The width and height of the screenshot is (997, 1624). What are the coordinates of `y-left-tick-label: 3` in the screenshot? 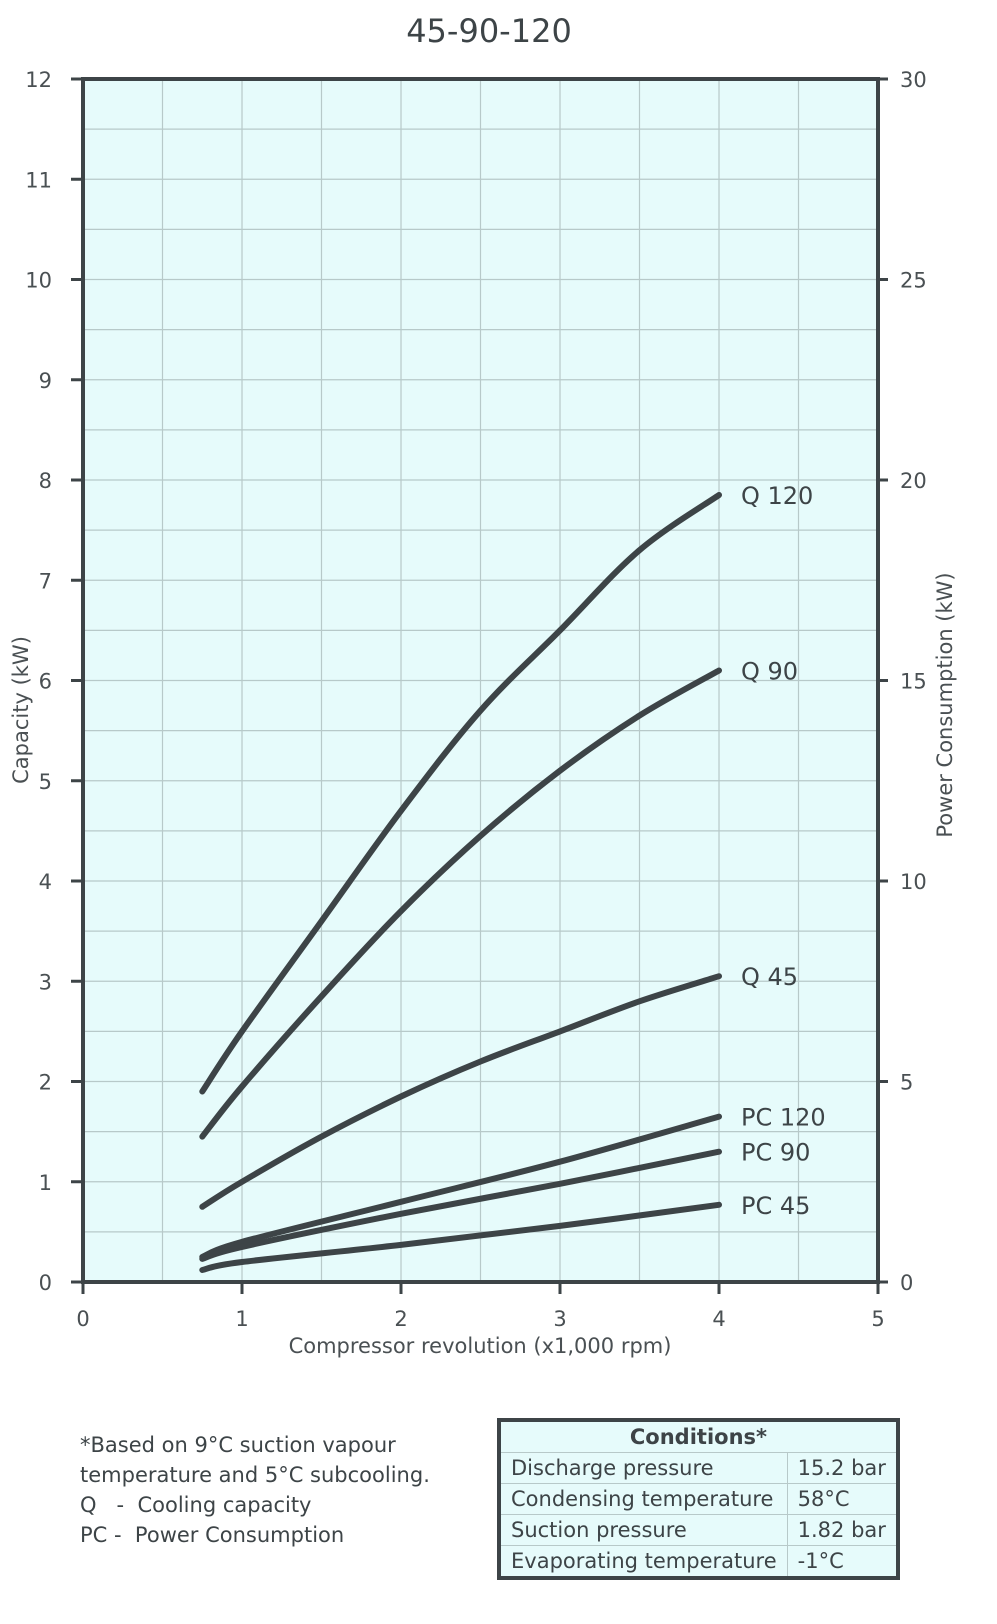 It's located at (45, 982).